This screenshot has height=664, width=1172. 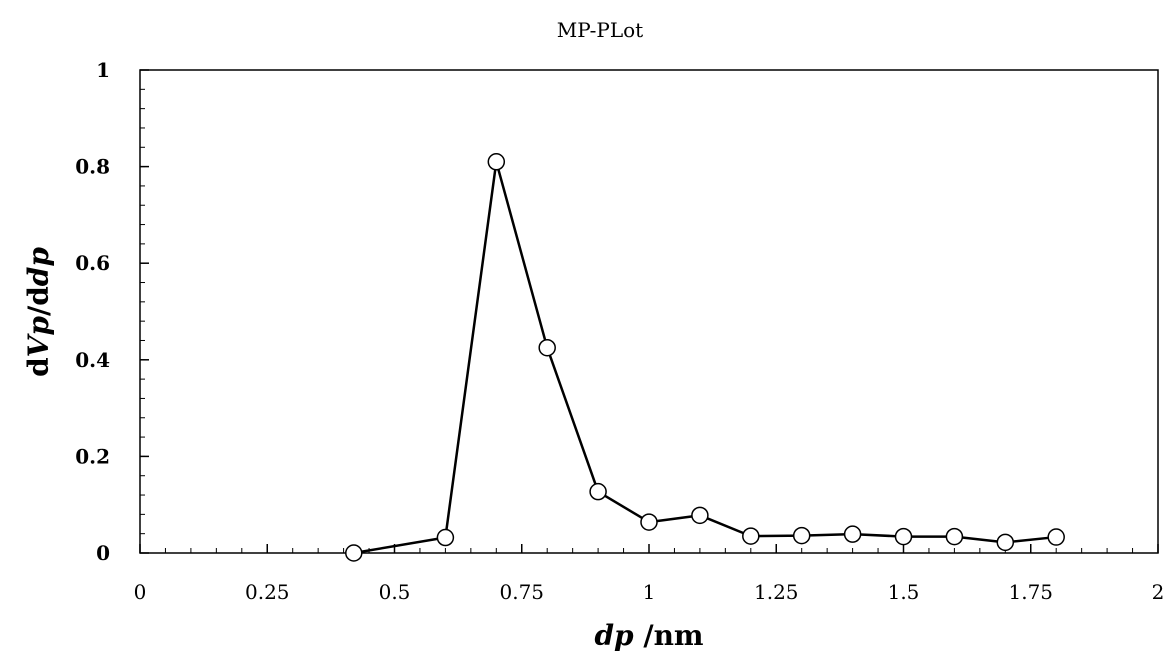 I want to click on y-axis: 0 0.2 0.4 0.6 0.8 1, so click(x=112, y=311).